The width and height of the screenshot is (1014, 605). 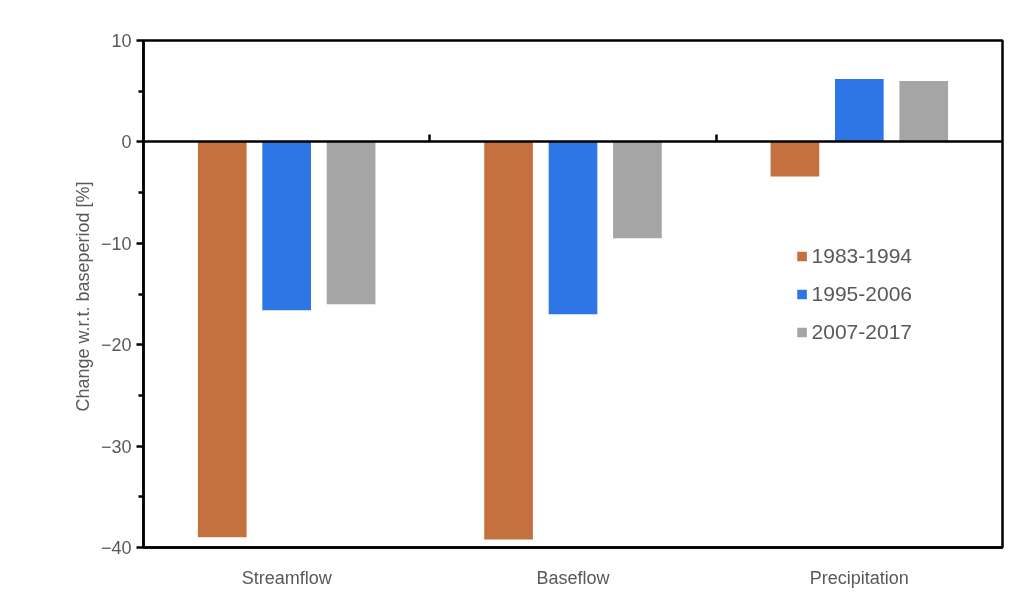 I want to click on x-tick-label: Precipitation, so click(x=859, y=577).